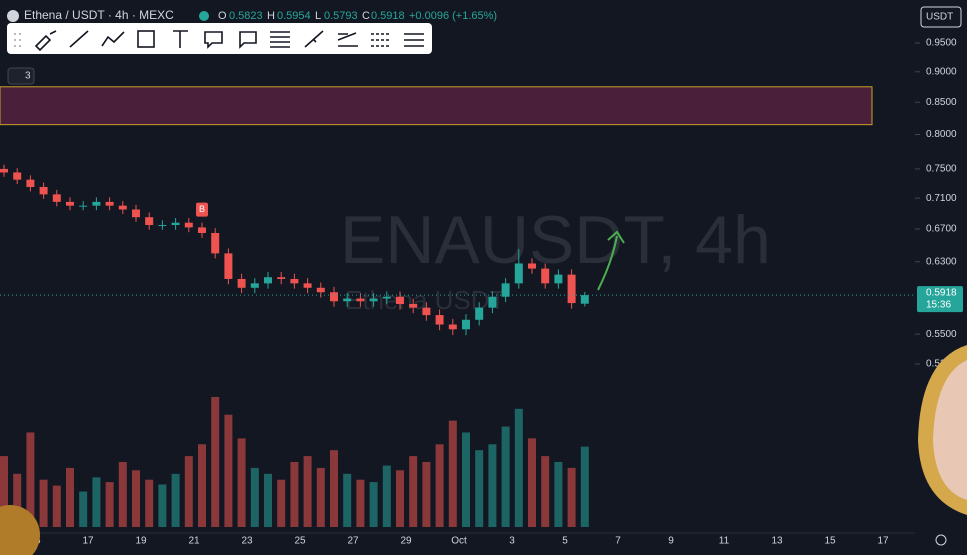 Image resolution: width=967 pixels, height=555 pixels. I want to click on toolbar-bg, so click(219, 38).